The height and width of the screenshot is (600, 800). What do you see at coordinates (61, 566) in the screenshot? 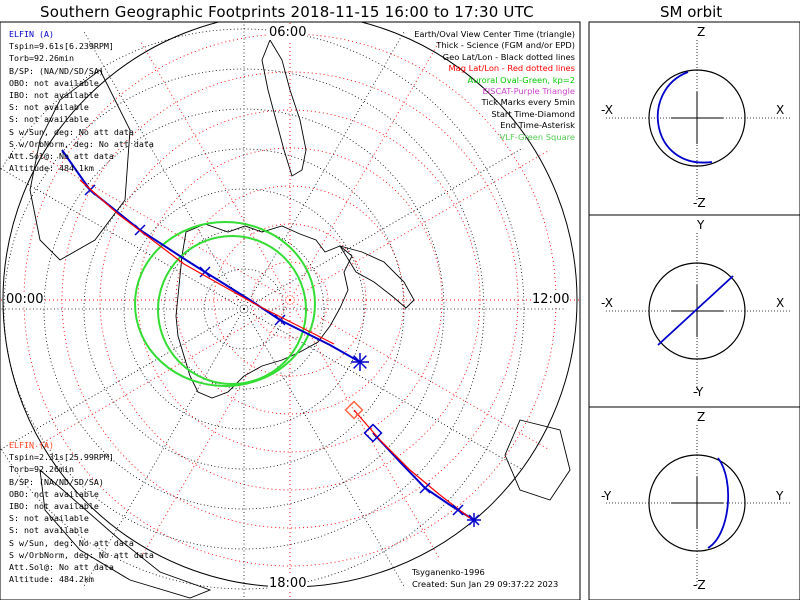
I see `info-bottom-line: Att.Sol@: No att data` at bounding box center [61, 566].